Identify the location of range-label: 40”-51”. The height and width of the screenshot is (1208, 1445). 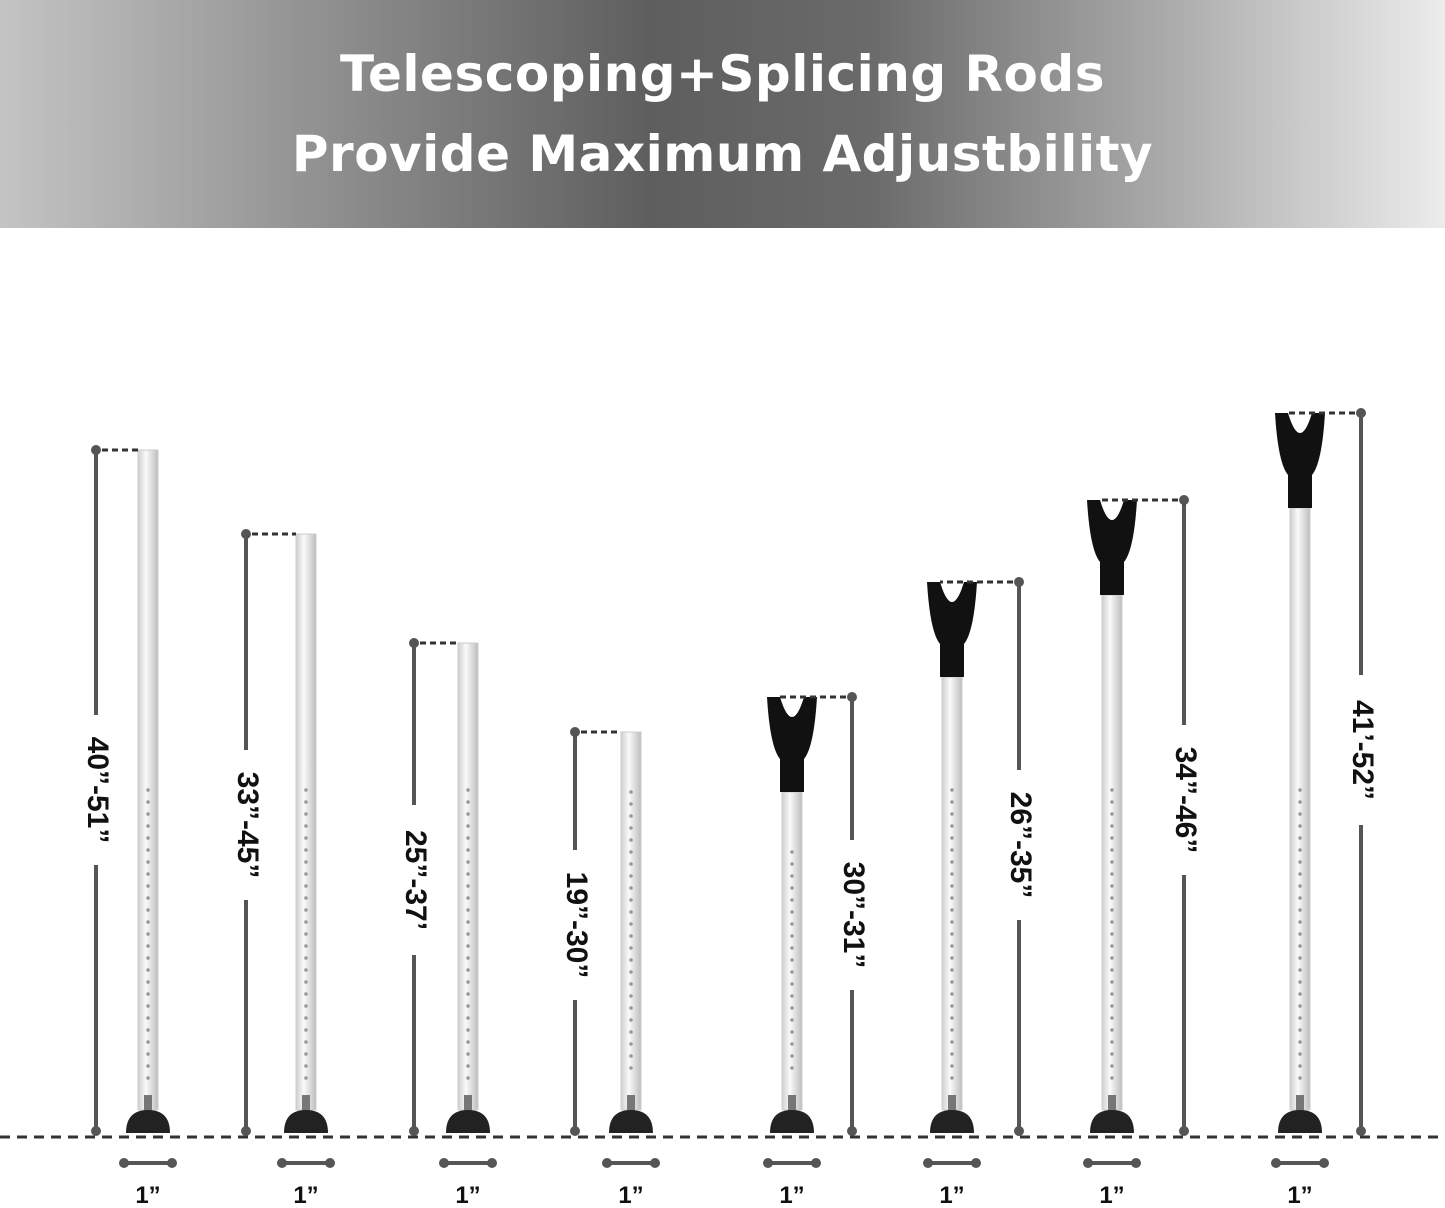
(97, 790).